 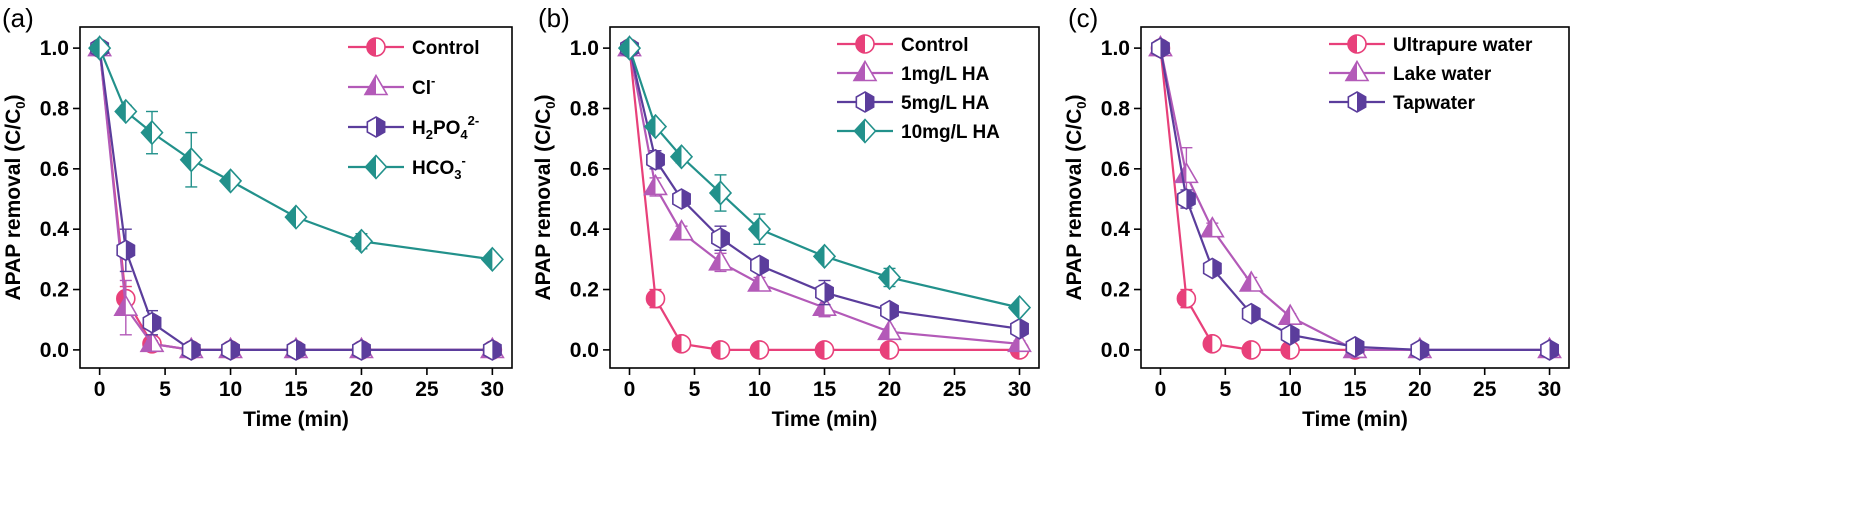 I want to click on legend-entry: 10mg/L HA, so click(x=918, y=131).